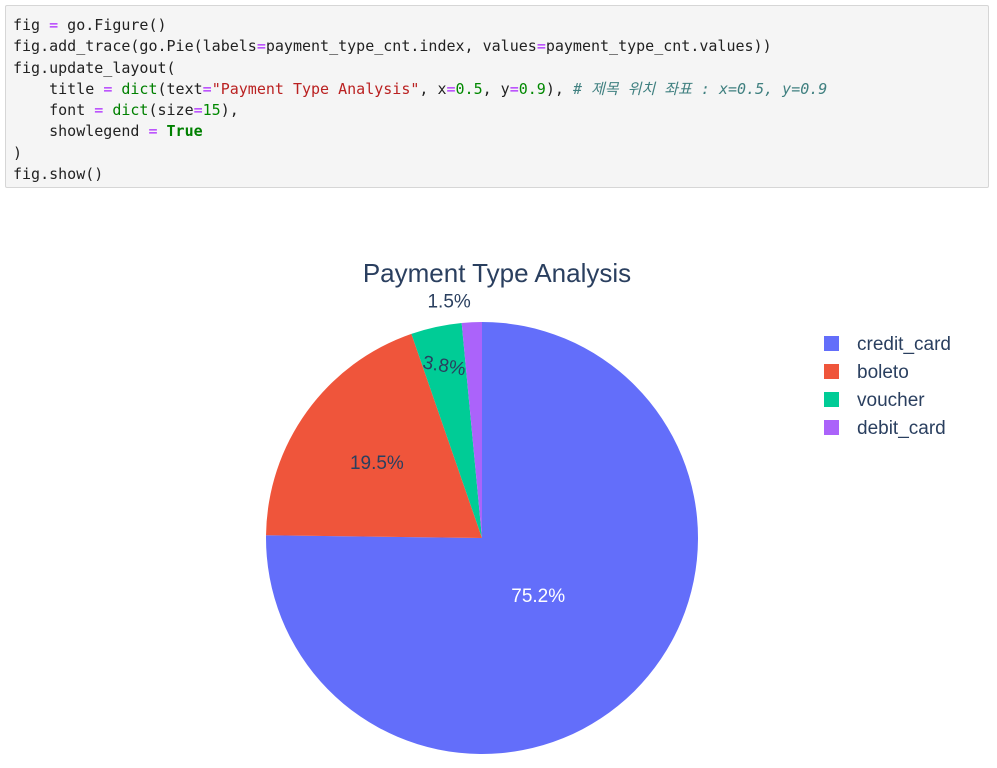 This screenshot has width=997, height=768. I want to click on code-token: 0.9, so click(532, 88).